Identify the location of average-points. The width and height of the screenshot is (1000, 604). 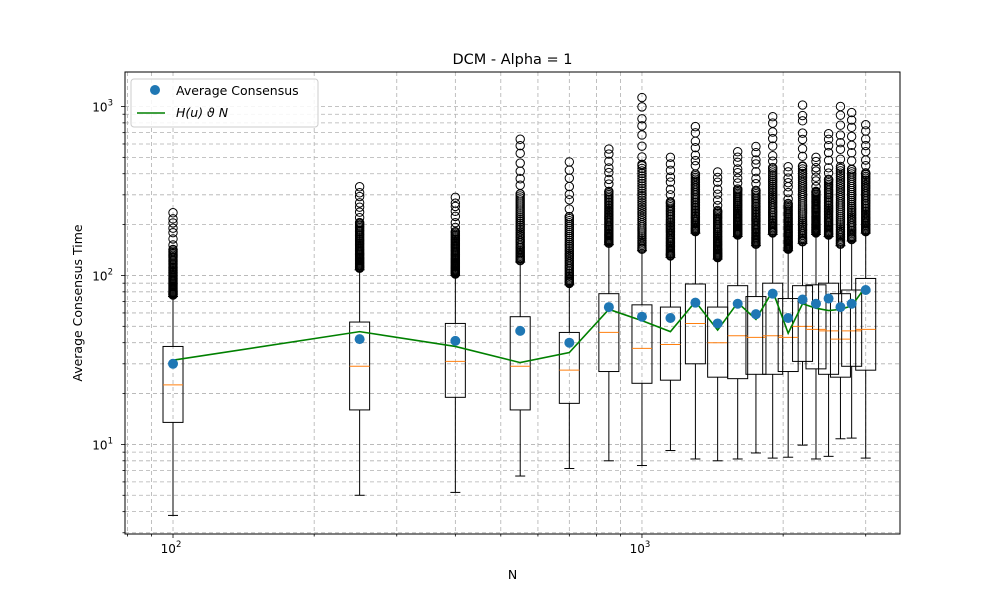
(519, 327).